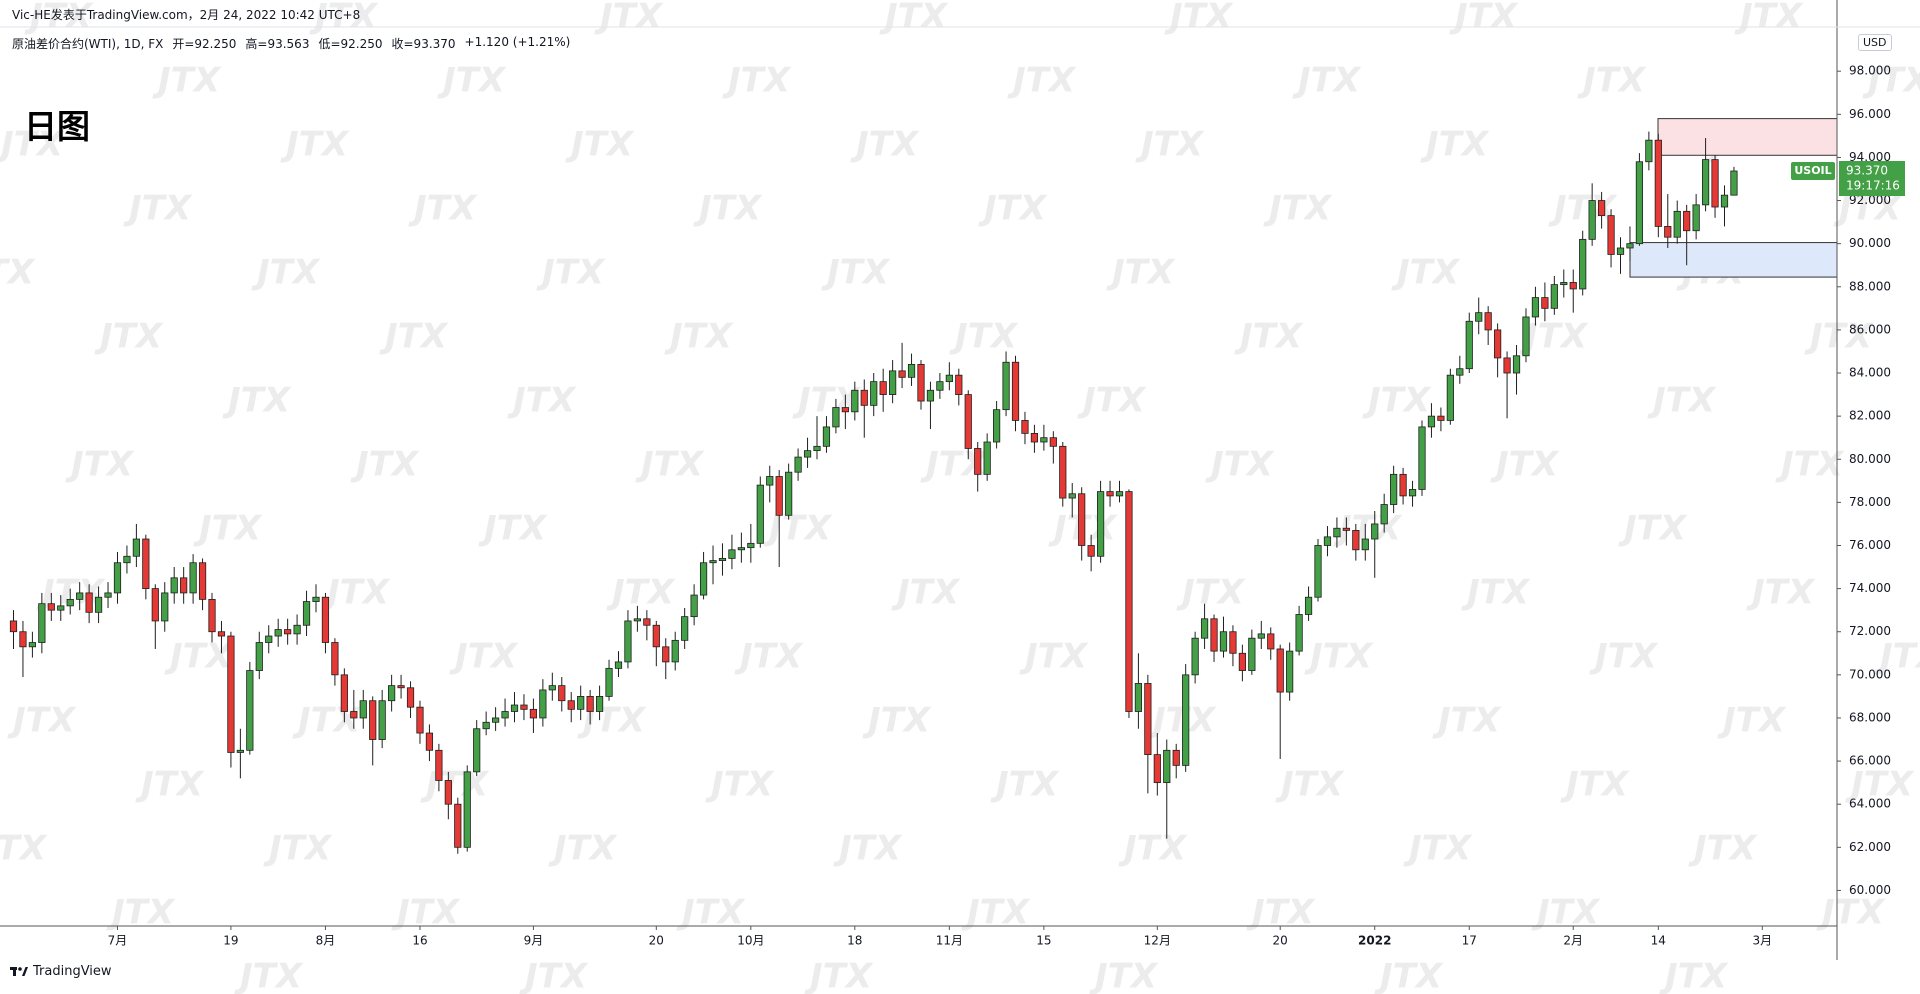 This screenshot has height=994, width=1920. I want to click on chart-title: 日图, so click(57, 126).